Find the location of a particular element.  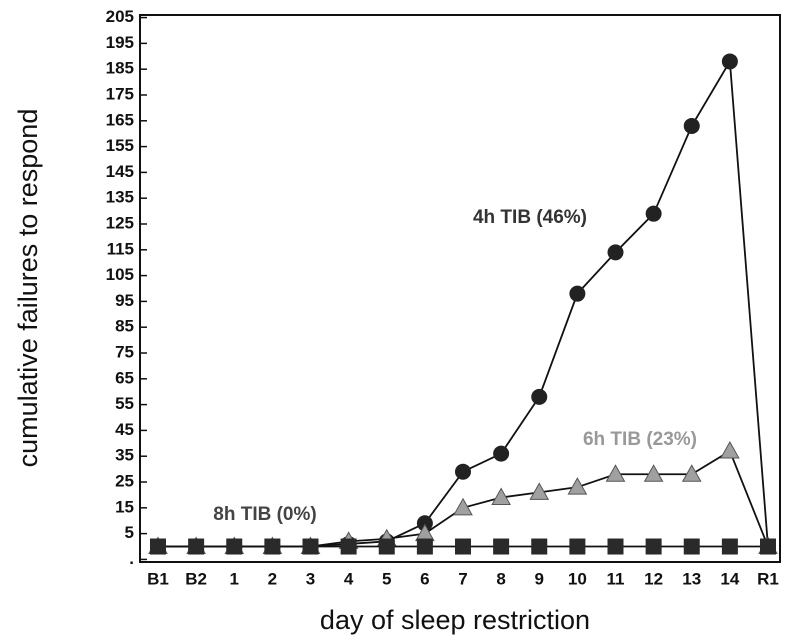

x-tick-label: 12 is located at coordinates (653, 578).